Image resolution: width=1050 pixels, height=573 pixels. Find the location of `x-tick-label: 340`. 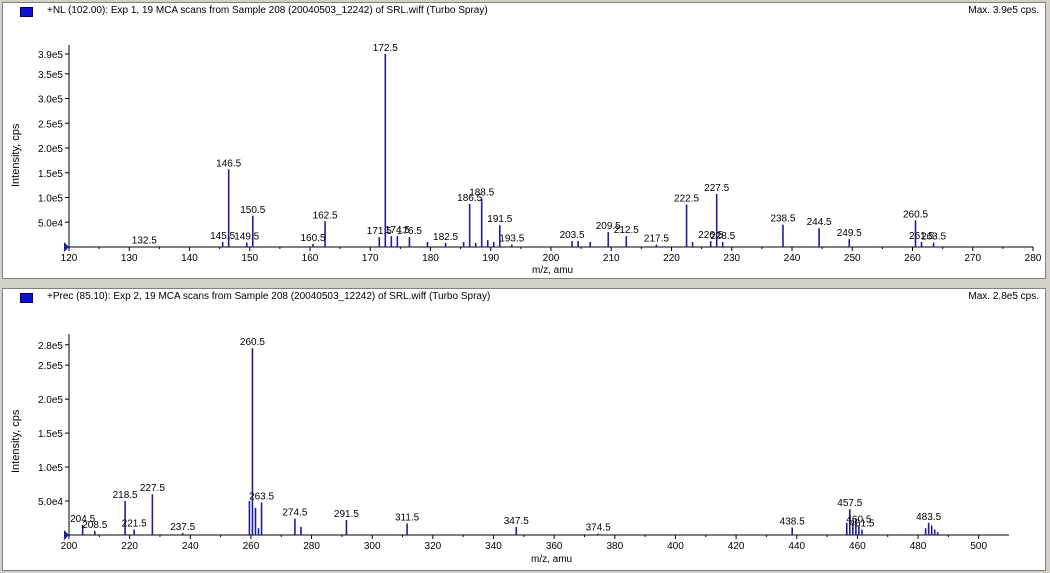

x-tick-label: 340 is located at coordinates (493, 546).